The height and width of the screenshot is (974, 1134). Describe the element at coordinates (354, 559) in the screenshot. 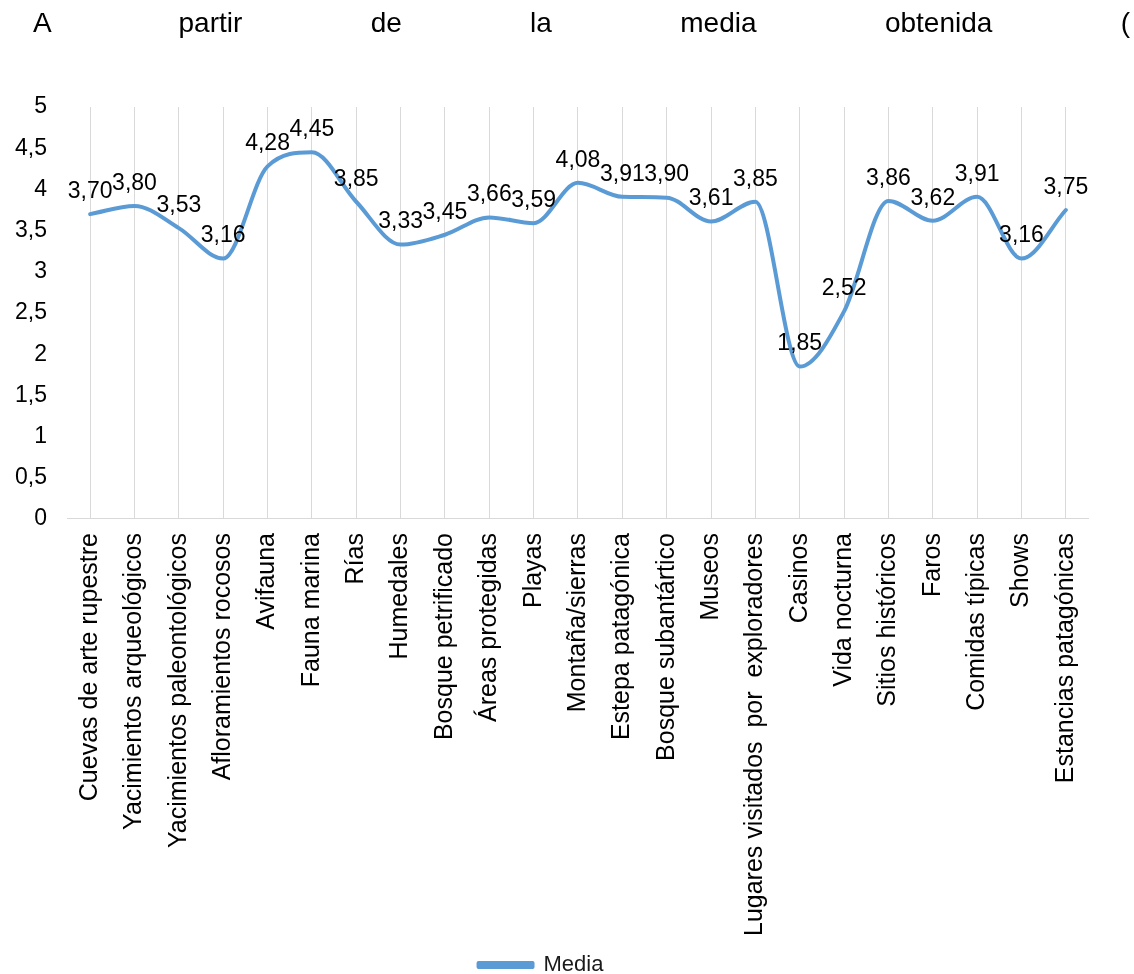

I see `x-tick-label: Rías` at that location.